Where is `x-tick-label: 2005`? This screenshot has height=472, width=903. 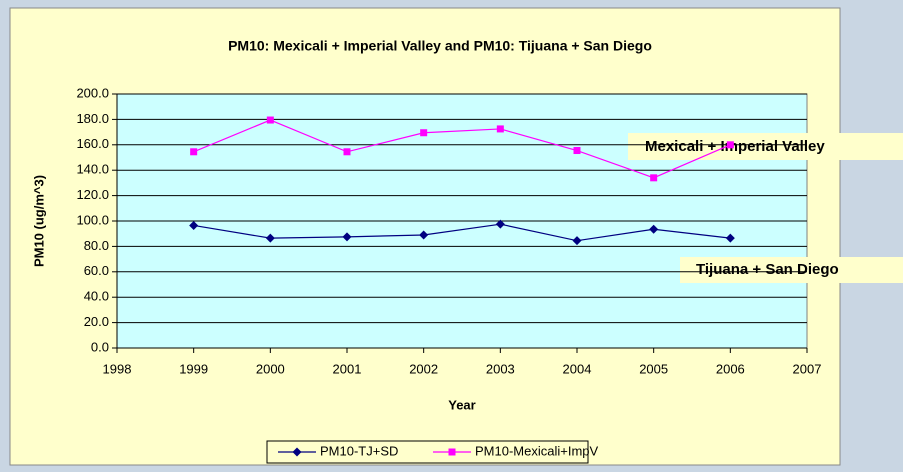 x-tick-label: 2005 is located at coordinates (653, 368).